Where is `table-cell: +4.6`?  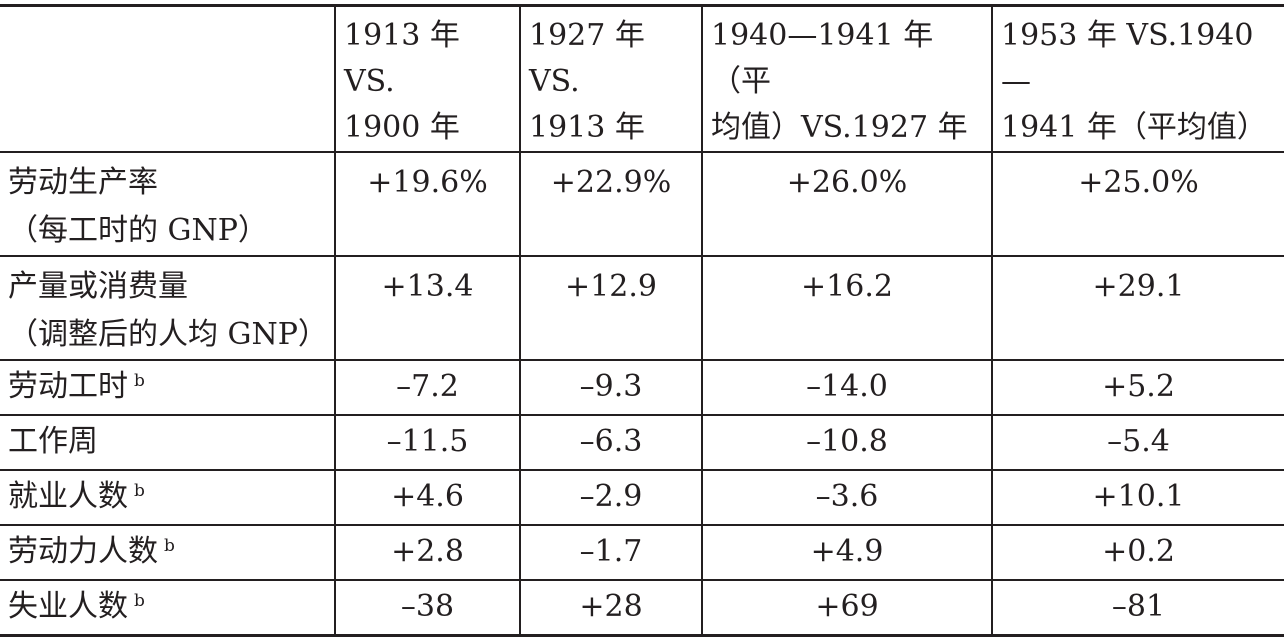
table-cell: +4.6 is located at coordinates (427, 497).